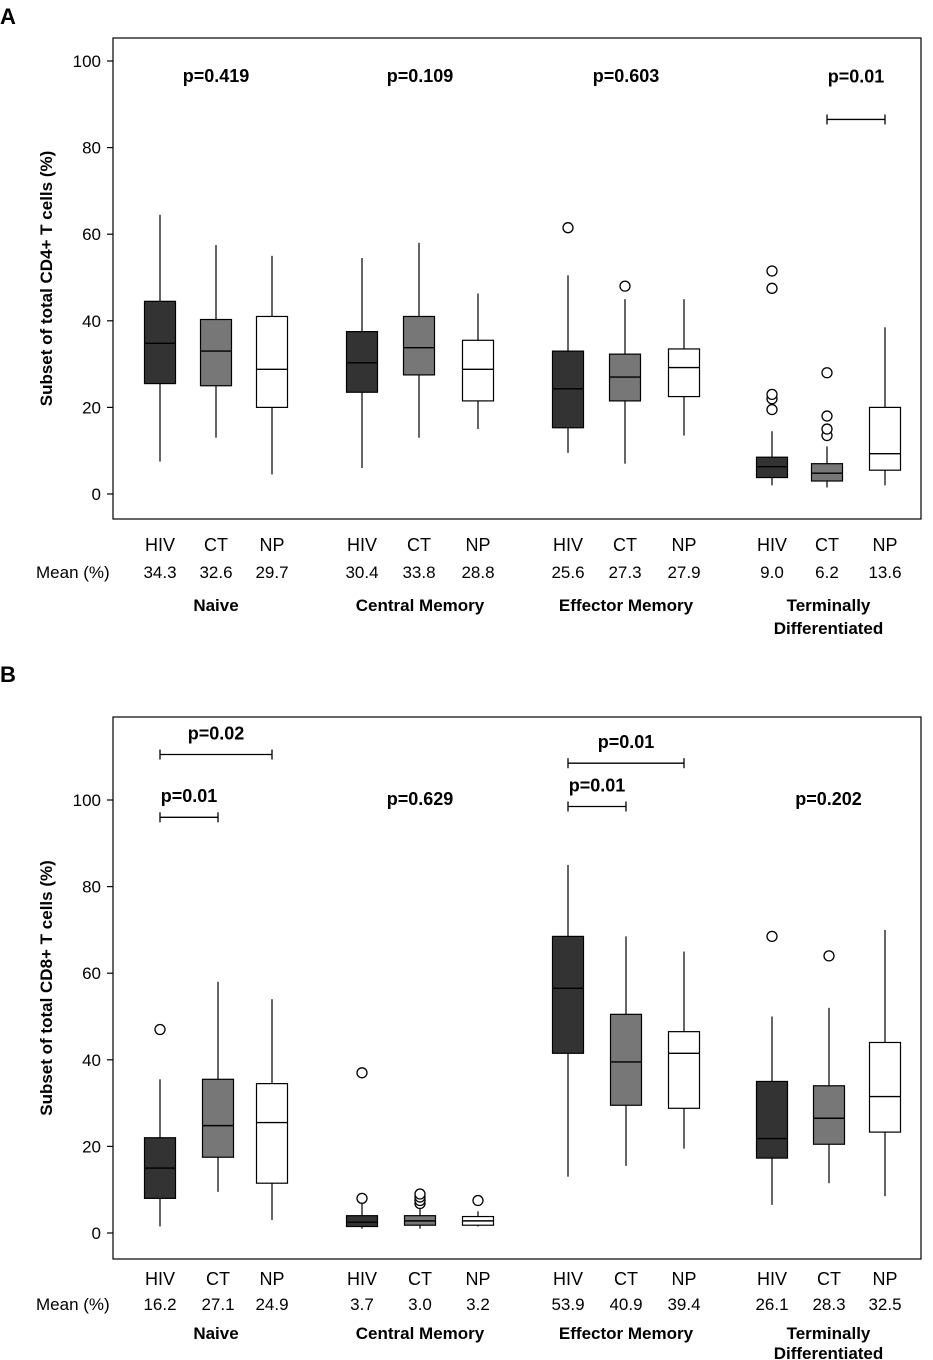 This screenshot has height=1360, width=933. What do you see at coordinates (159, 1304) in the screenshot?
I see `mean-value: 16.2` at bounding box center [159, 1304].